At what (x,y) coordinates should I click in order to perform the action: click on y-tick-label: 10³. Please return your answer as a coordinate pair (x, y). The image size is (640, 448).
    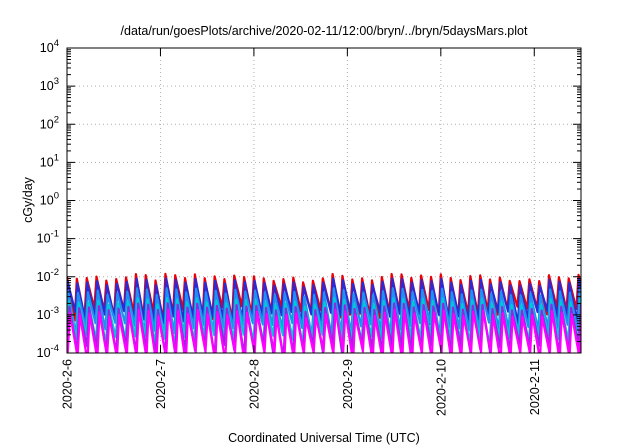
    Looking at the image, I should click on (49, 84).